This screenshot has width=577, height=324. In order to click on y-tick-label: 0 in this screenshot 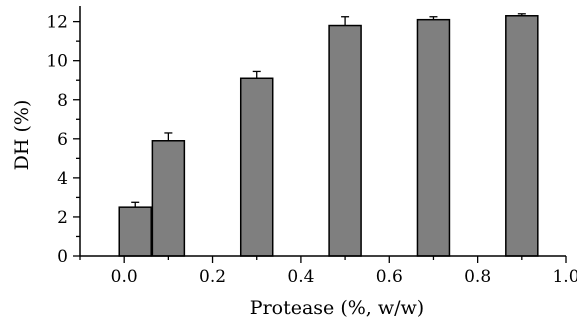, I will do `click(62, 257)`.